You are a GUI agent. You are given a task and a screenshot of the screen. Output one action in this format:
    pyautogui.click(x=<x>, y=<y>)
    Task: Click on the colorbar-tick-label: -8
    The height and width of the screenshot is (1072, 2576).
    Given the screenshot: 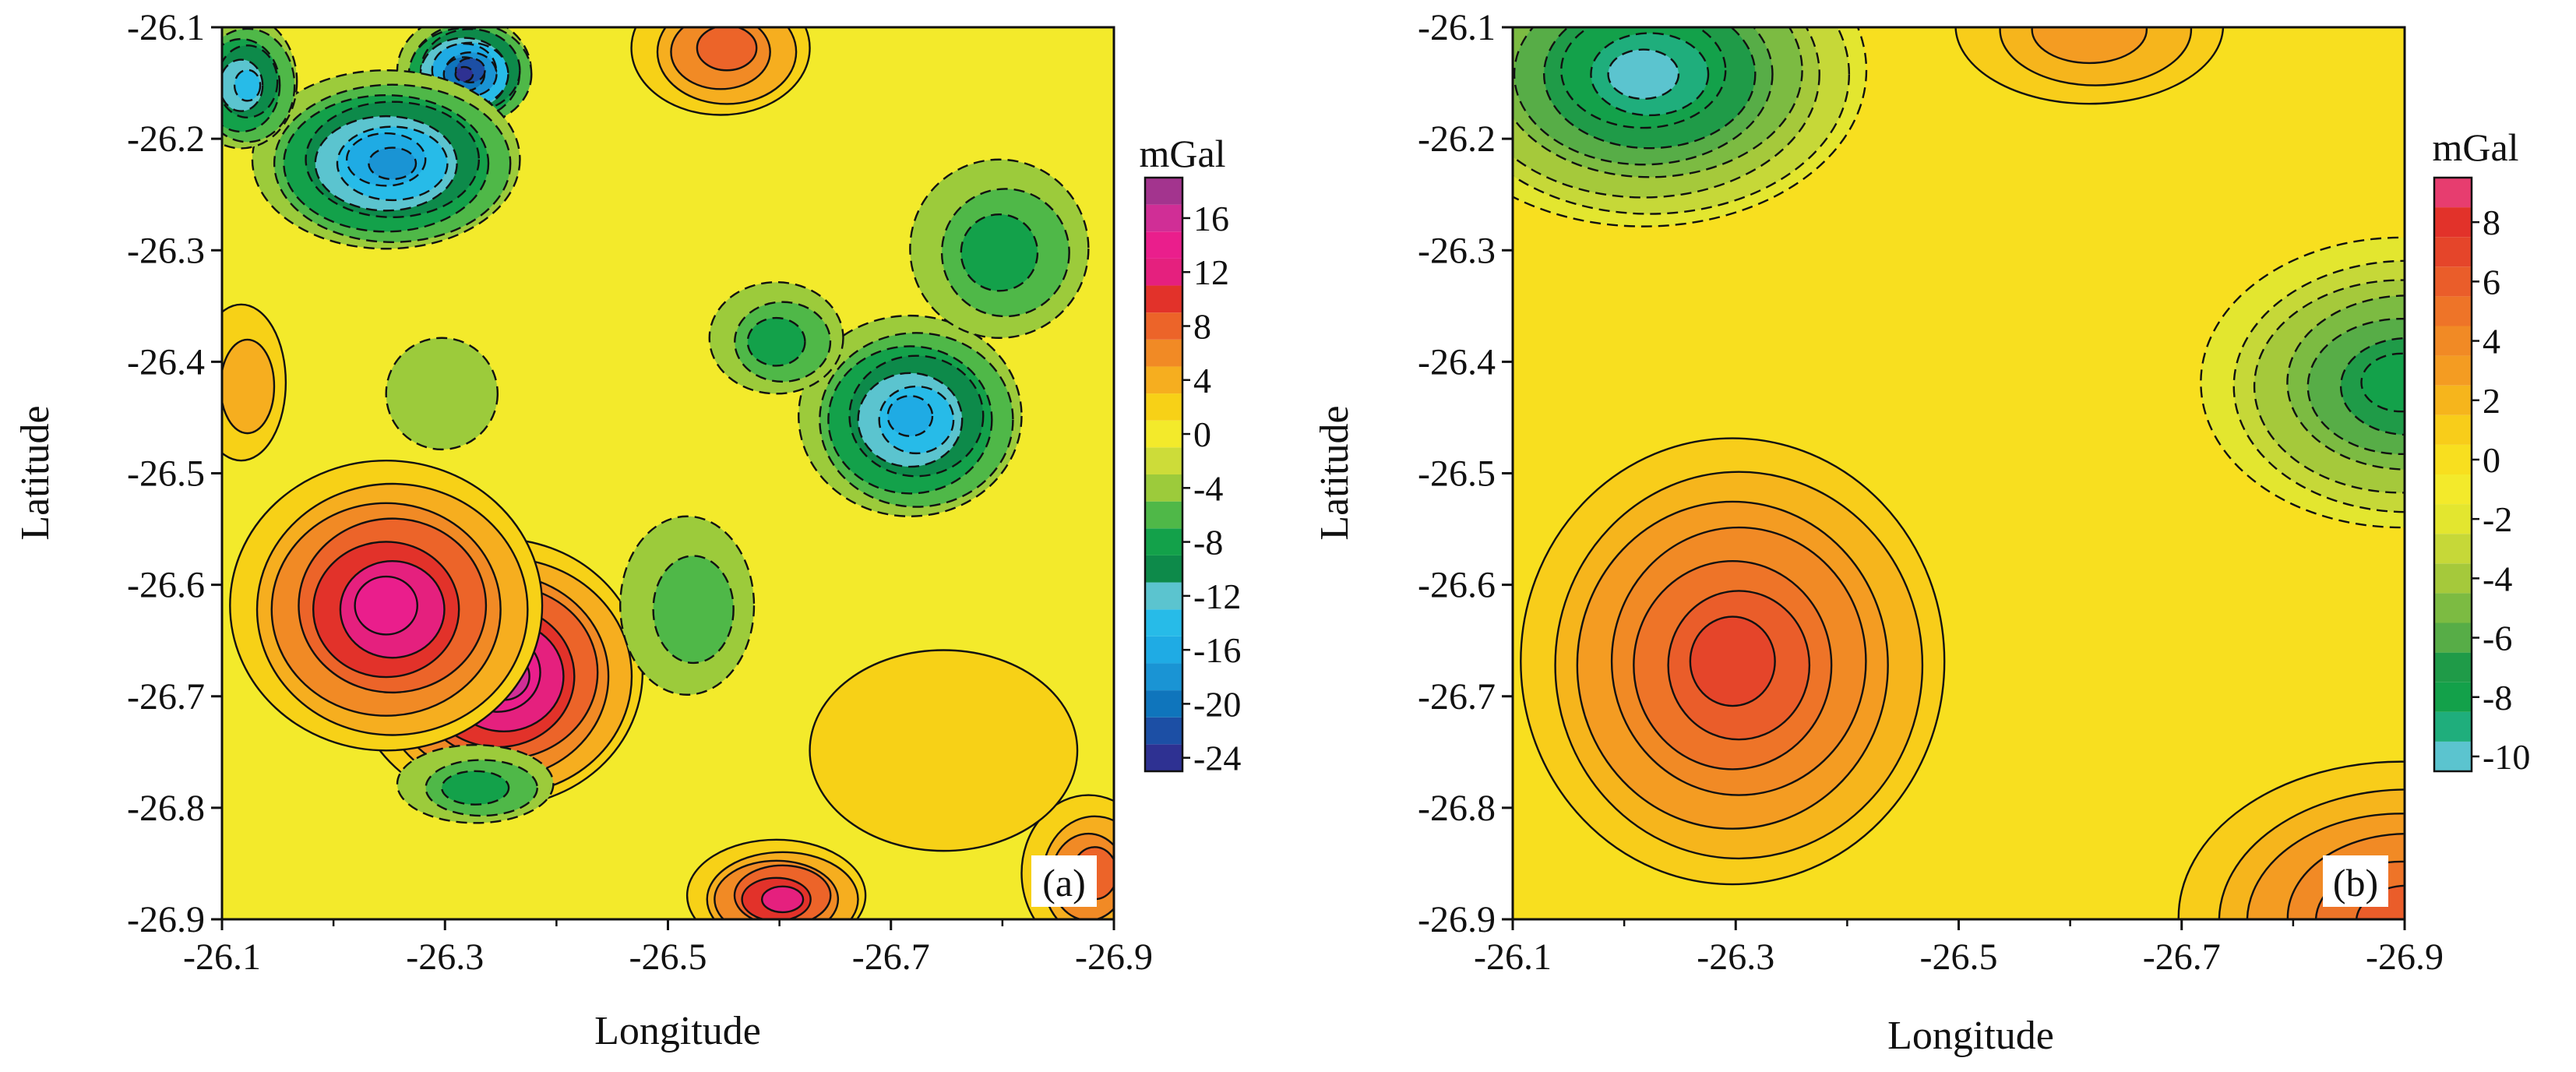 What is the action you would take?
    pyautogui.click(x=1208, y=542)
    